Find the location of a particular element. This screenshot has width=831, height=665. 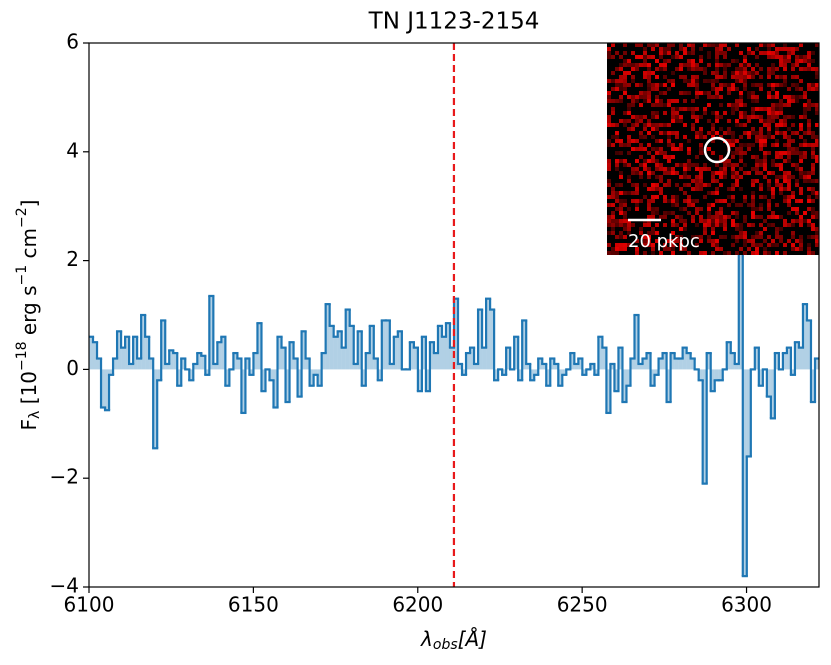

y-label-part: erg s is located at coordinates (29, 313).